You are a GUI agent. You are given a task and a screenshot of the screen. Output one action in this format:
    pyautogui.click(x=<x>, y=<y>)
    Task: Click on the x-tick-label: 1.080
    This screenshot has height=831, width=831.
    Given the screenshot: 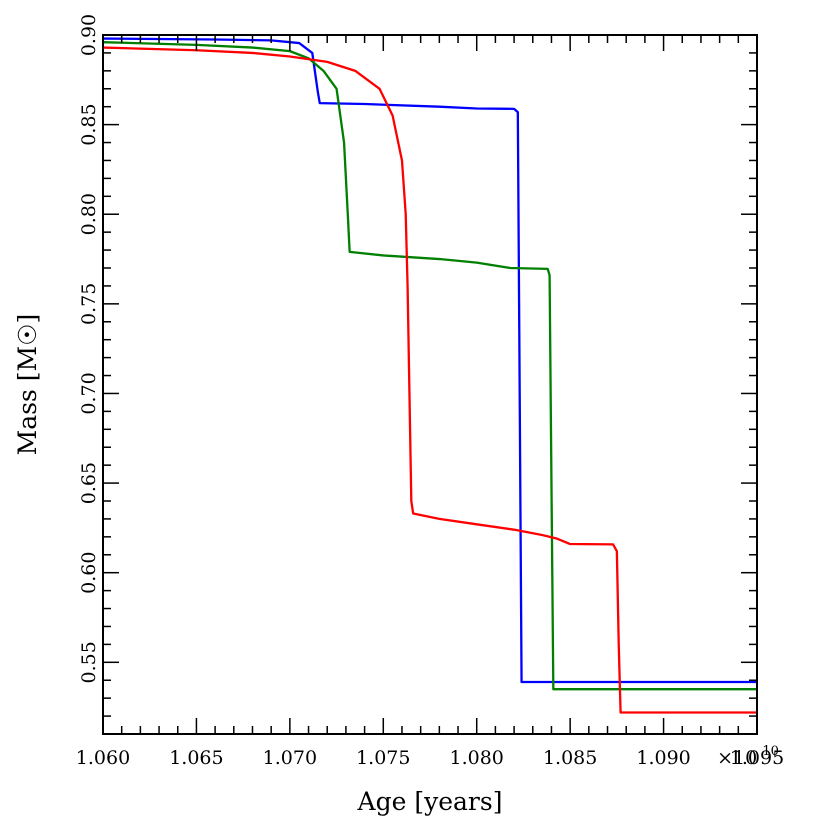 What is the action you would take?
    pyautogui.click(x=477, y=758)
    